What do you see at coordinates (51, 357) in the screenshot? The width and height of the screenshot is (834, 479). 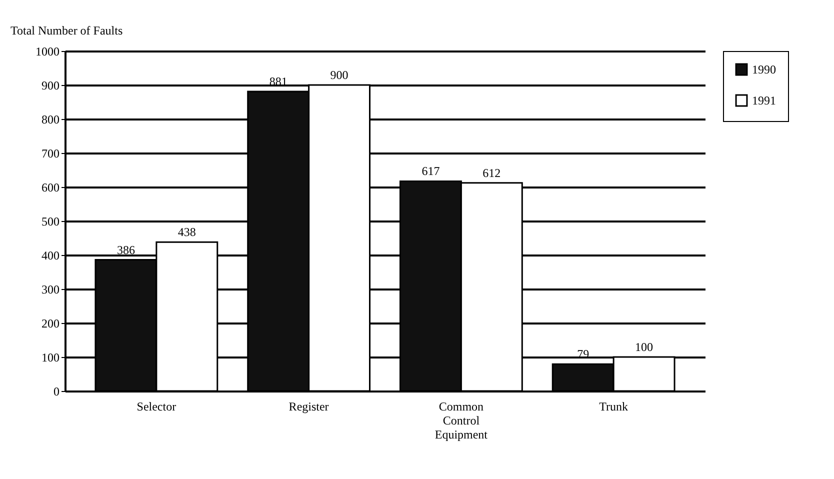 I see `y-tick-label: 100` at bounding box center [51, 357].